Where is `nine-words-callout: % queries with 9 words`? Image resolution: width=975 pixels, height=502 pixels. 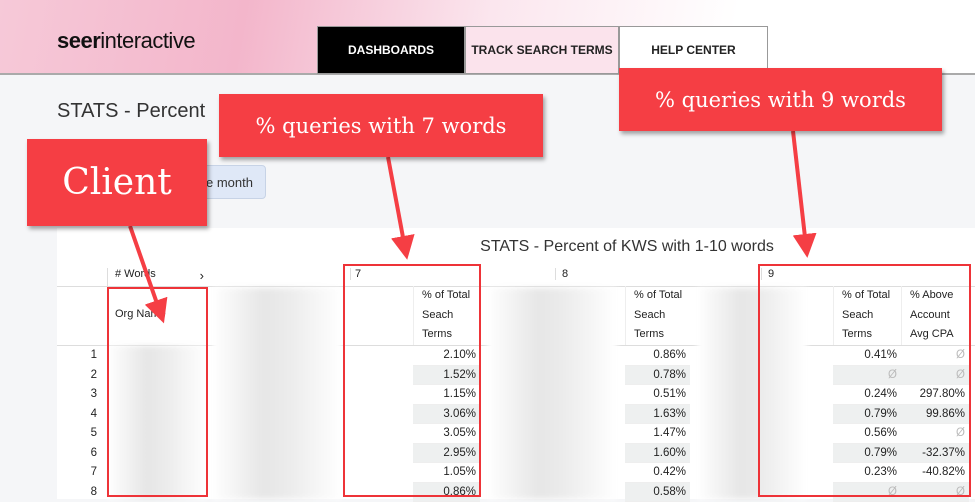 nine-words-callout: % queries with 9 words is located at coordinates (780, 99).